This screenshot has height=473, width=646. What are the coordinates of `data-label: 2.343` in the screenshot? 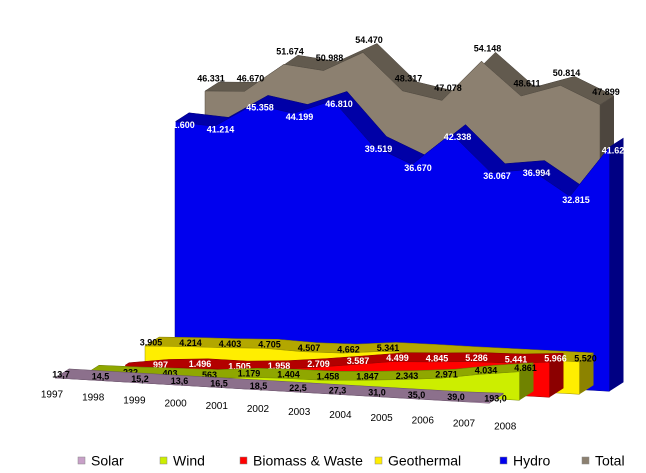 It's located at (407, 376).